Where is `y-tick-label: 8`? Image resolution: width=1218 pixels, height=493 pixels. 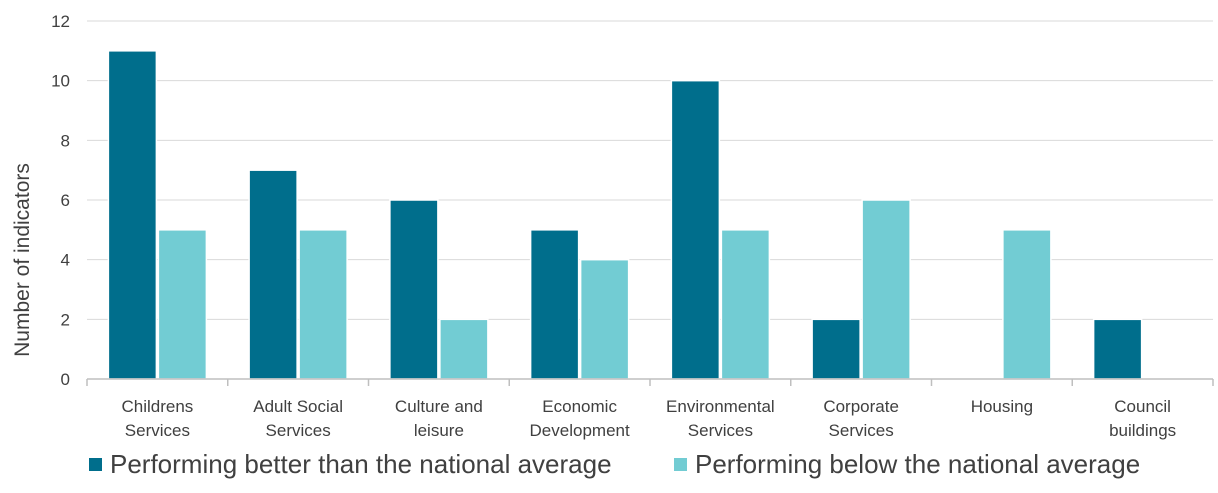
y-tick-label: 8 is located at coordinates (65, 140).